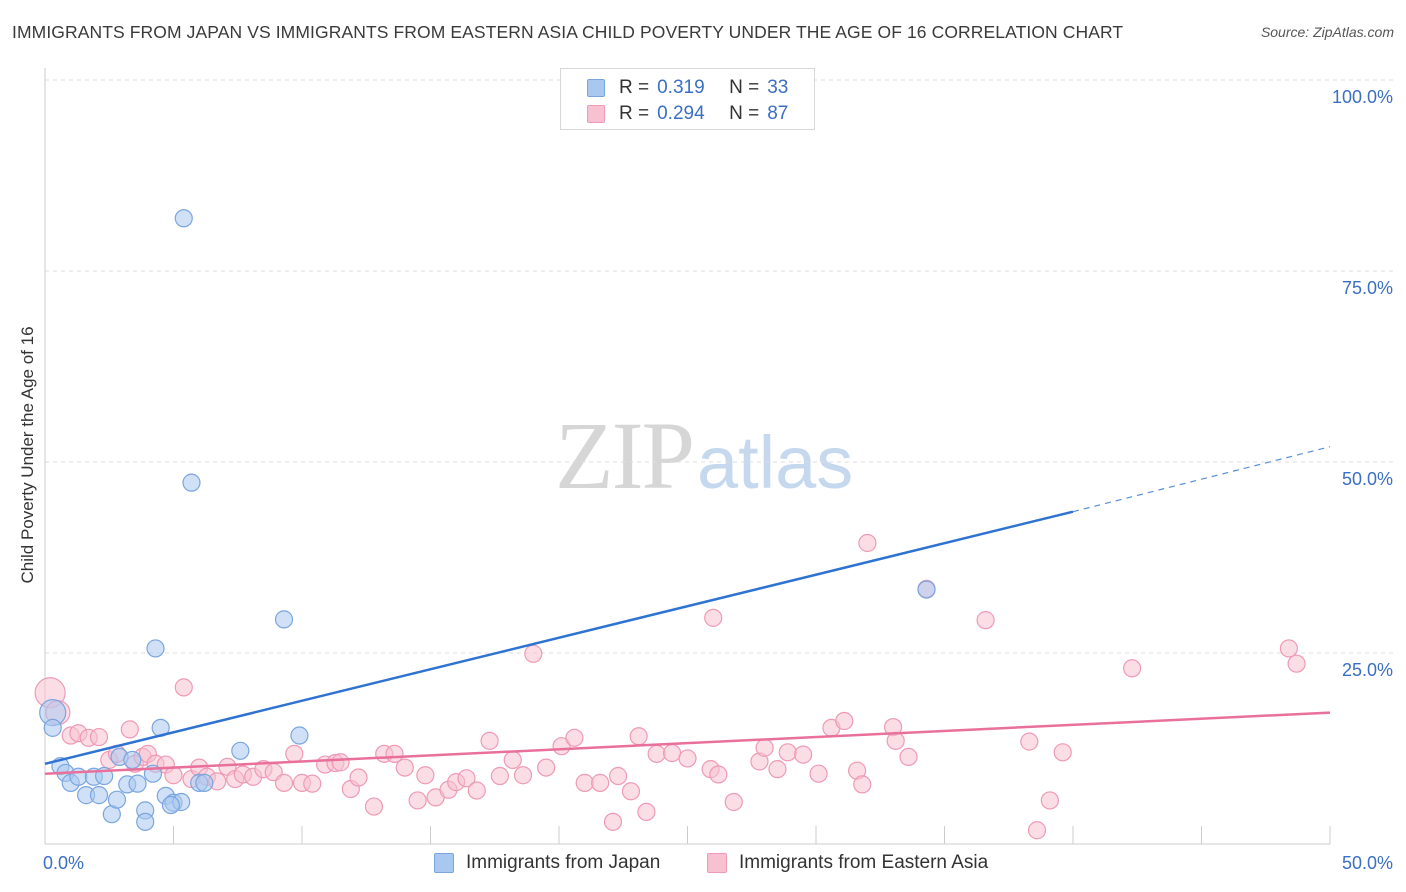  I want to click on legend-row-japan: R = 0.319 N = 33, so click(687, 88).